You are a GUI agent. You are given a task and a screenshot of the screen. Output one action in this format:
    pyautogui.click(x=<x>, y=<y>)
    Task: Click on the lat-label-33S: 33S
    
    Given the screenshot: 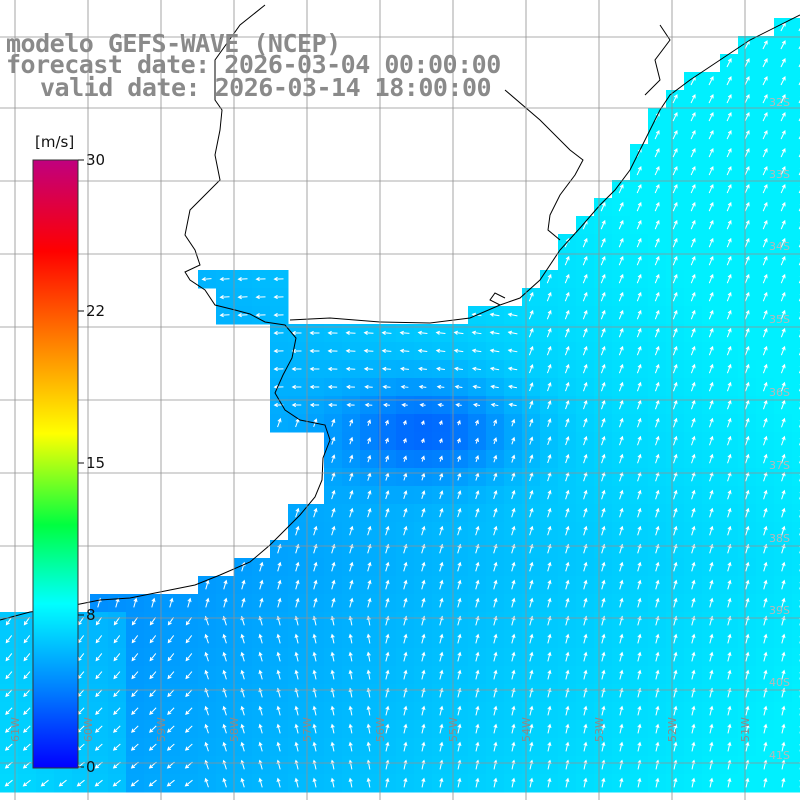 What is the action you would take?
    pyautogui.click(x=779, y=174)
    